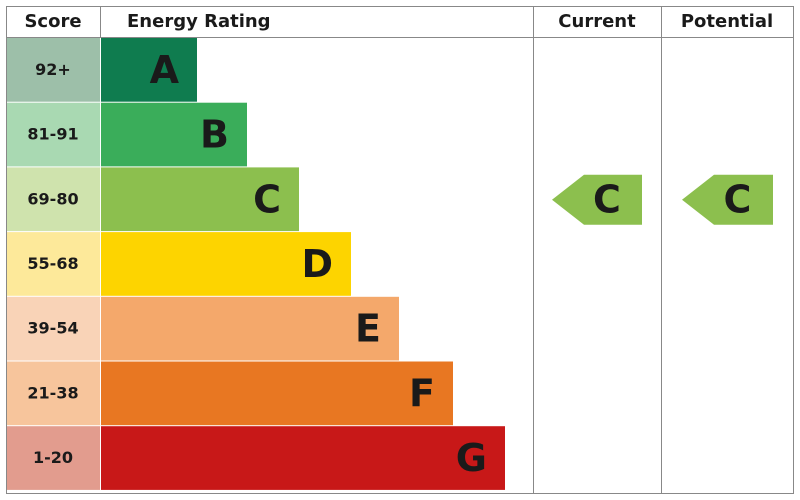 Image resolution: width=800 pixels, height=500 pixels. I want to click on score-range: 55-68, so click(52, 263).